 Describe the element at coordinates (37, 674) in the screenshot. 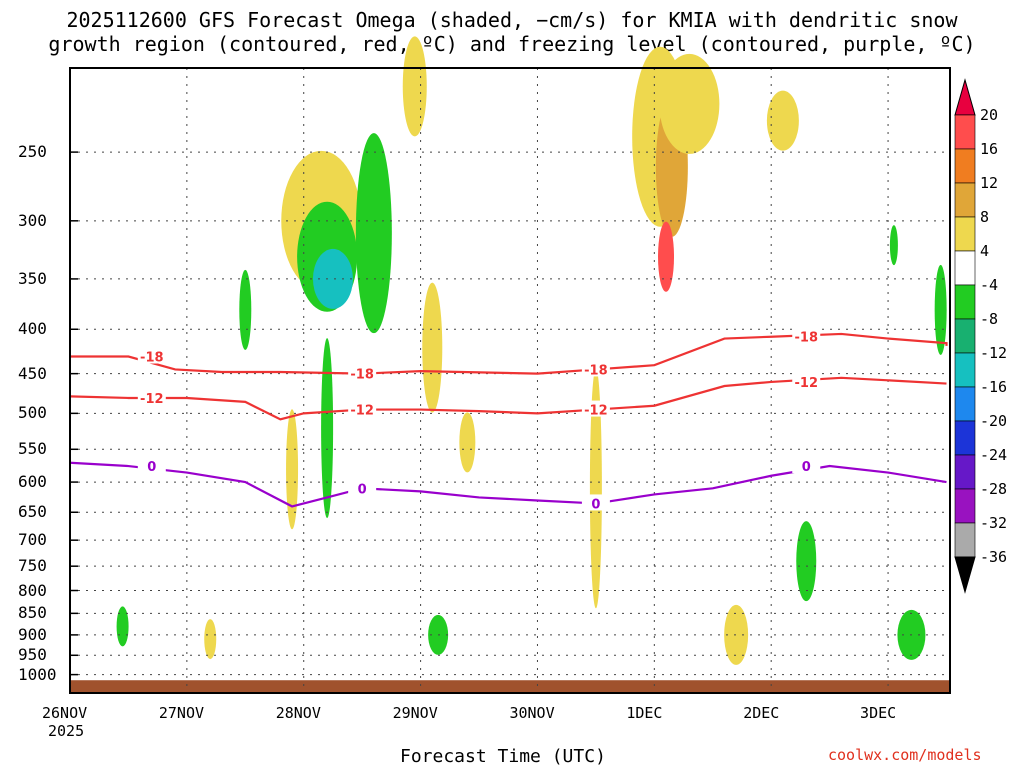

I see `y-tick-label-15: 1000` at that location.